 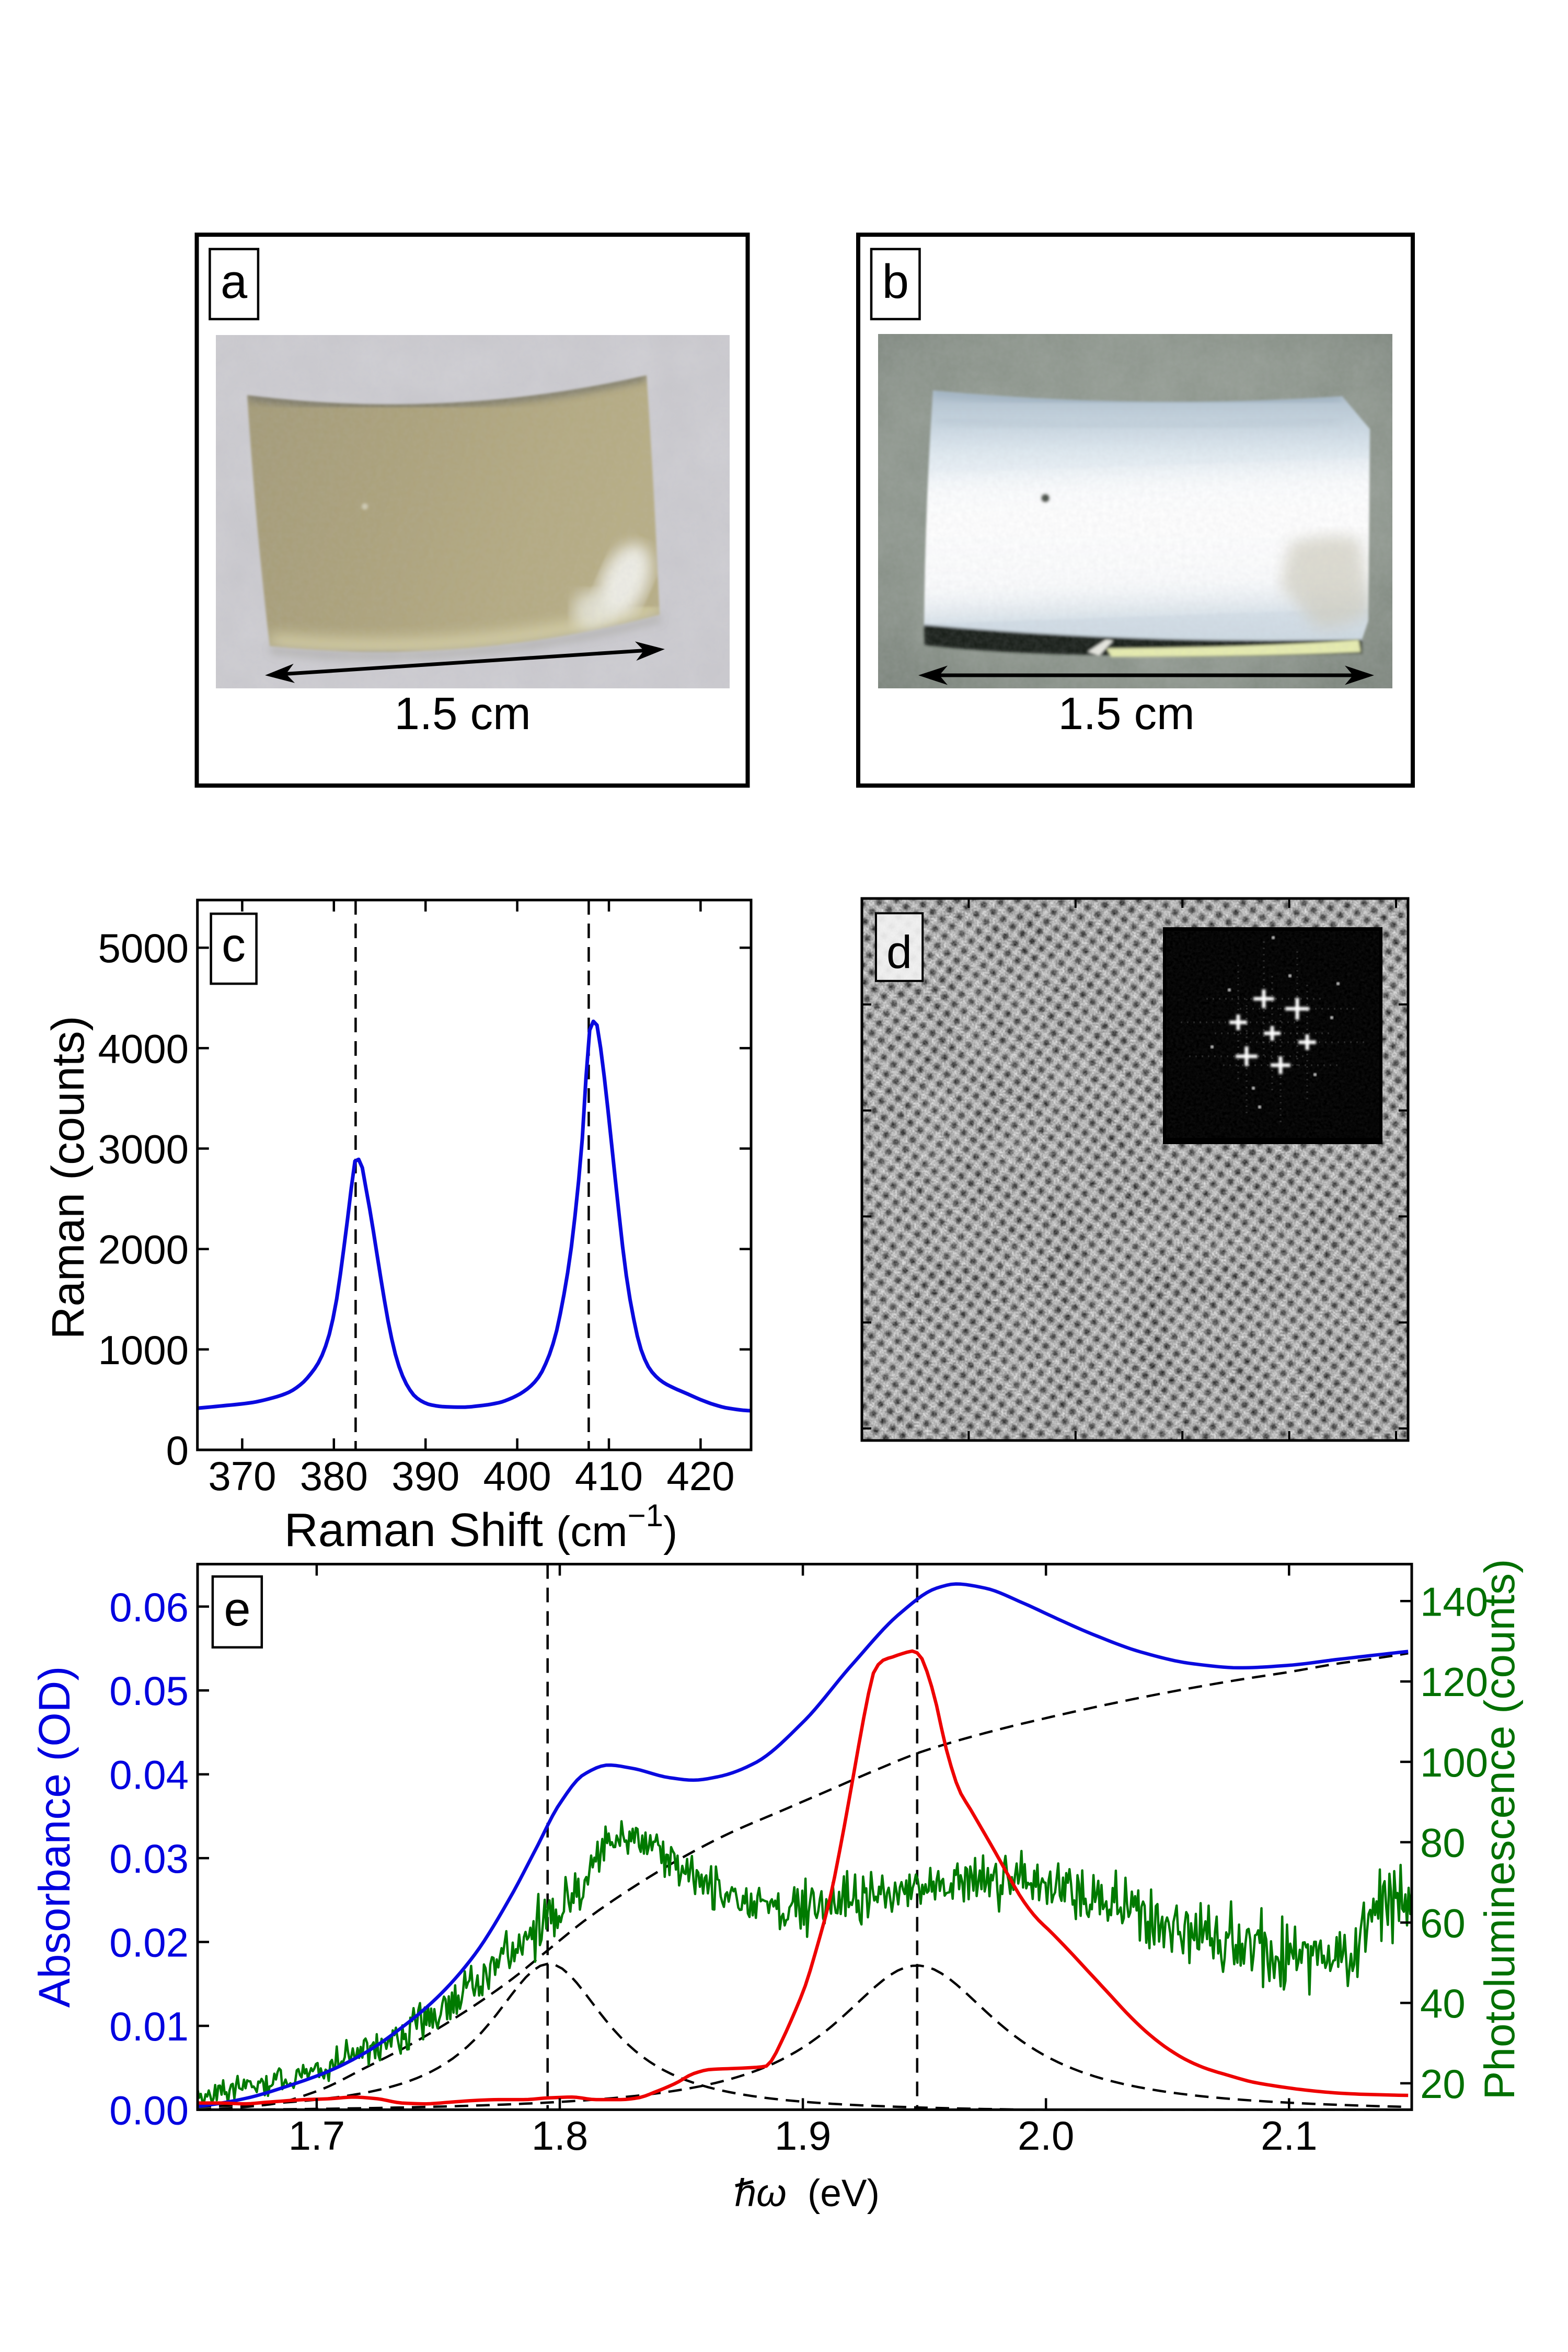 What do you see at coordinates (143, 1250) in the screenshot?
I see `svg-text: 2000` at bounding box center [143, 1250].